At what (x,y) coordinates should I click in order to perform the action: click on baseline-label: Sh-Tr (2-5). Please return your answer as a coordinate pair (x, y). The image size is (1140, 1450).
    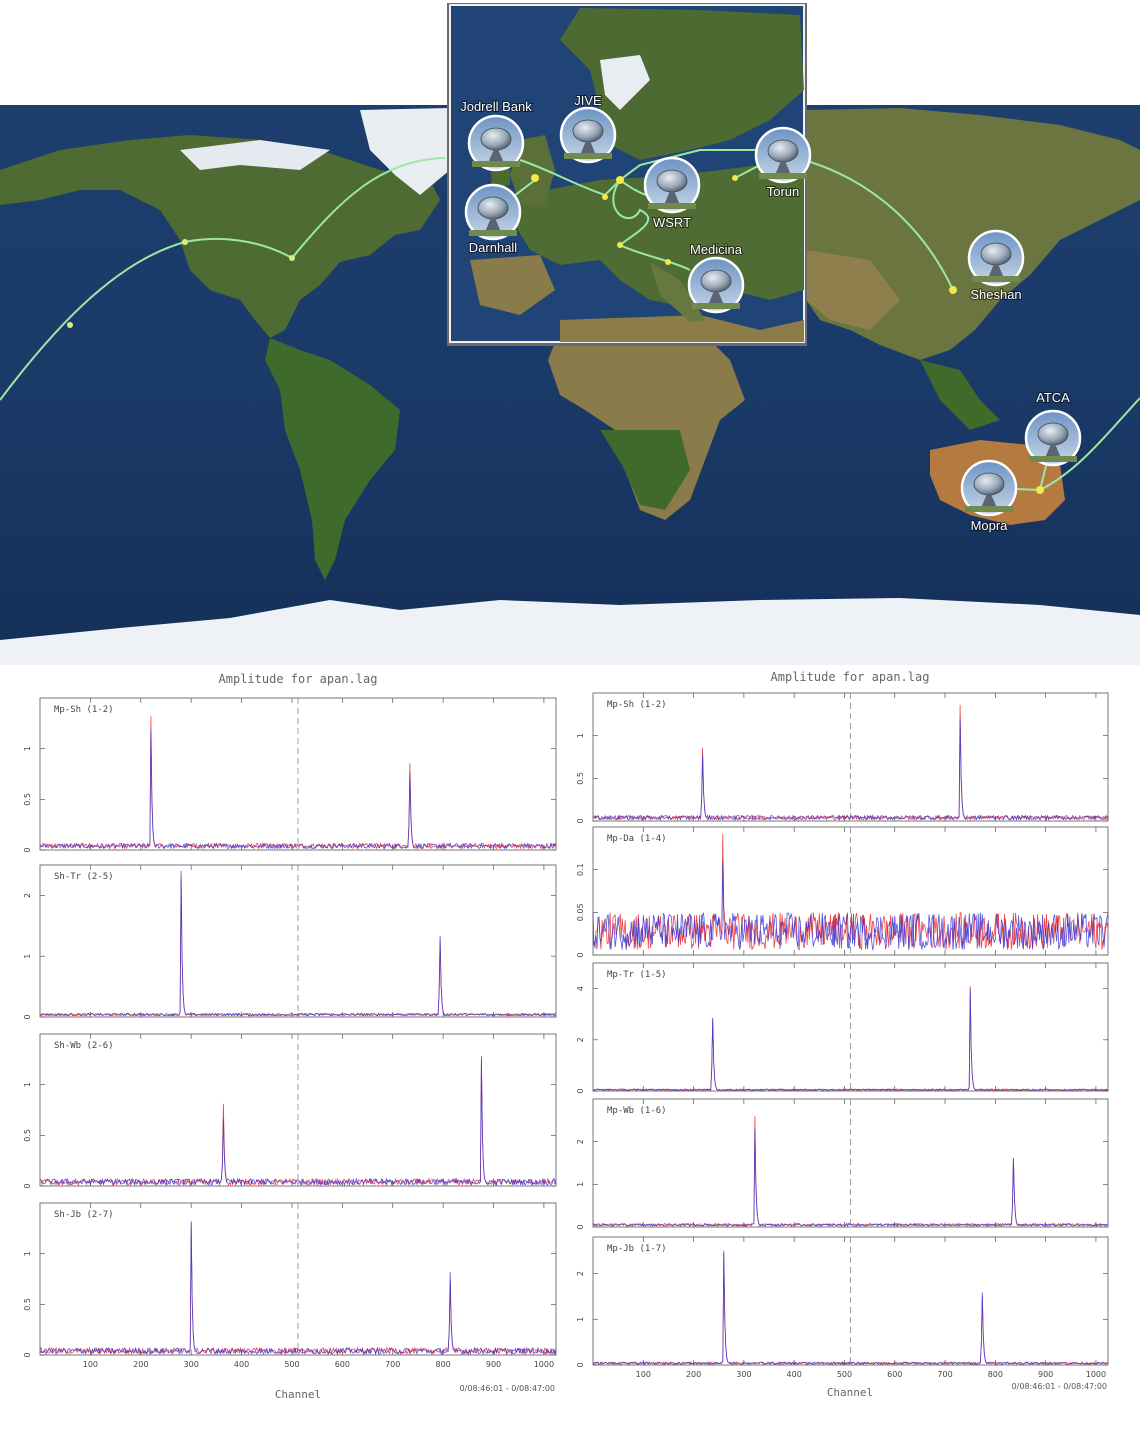
    Looking at the image, I should click on (84, 877).